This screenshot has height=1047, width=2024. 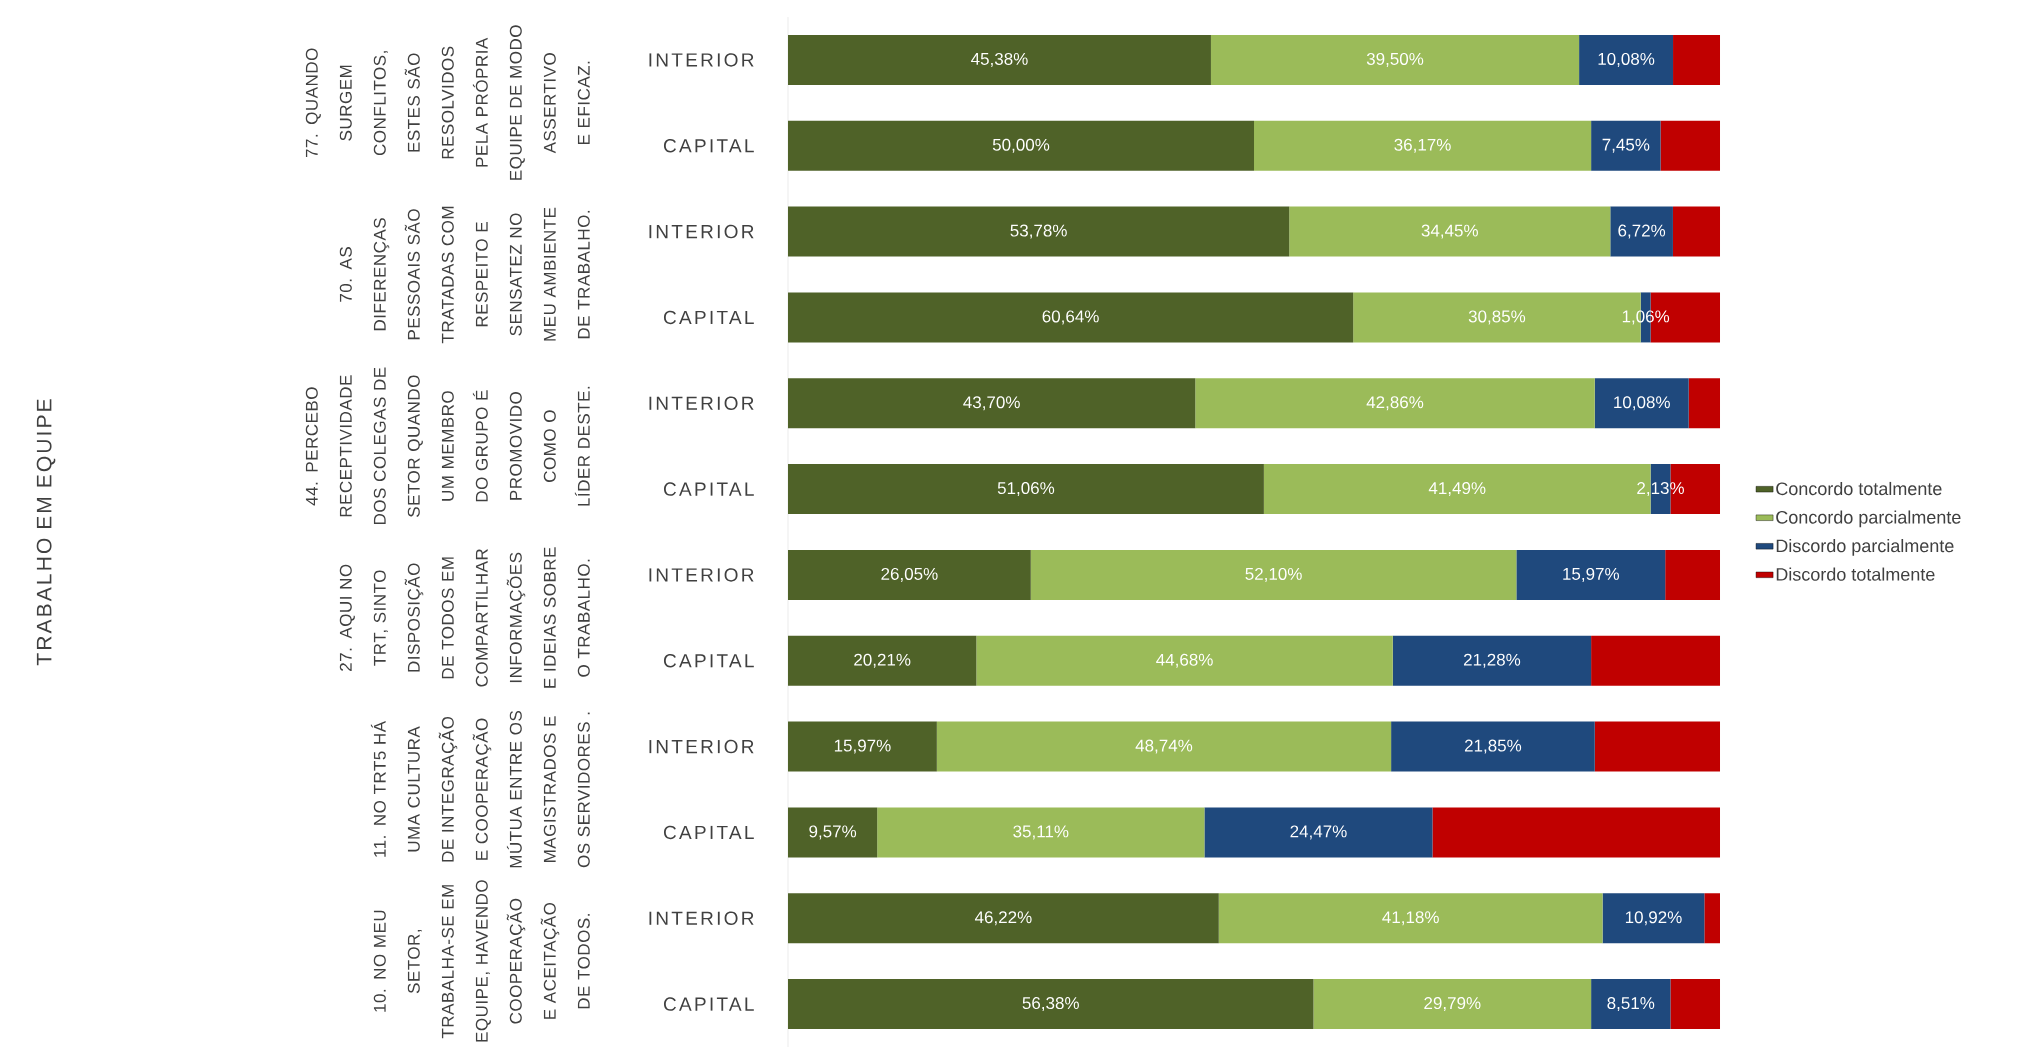 What do you see at coordinates (447, 445) in the screenshot?
I see `text: 44. PERCEBO RECEPTIVIDADE DOS COLEGAS DE SETOR QUANDO UM MEMBRO DO GRUPO É PROMOVIDO COMO O LÍDER DESTE.` at bounding box center [447, 445].